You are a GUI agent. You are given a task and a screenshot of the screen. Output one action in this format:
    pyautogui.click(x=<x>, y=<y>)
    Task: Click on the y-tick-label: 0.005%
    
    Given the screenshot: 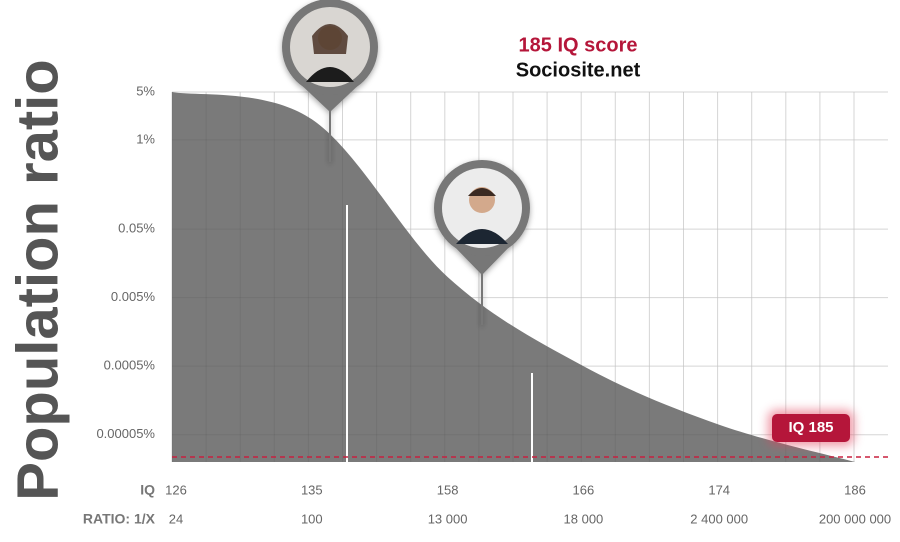 What is the action you would take?
    pyautogui.click(x=133, y=296)
    